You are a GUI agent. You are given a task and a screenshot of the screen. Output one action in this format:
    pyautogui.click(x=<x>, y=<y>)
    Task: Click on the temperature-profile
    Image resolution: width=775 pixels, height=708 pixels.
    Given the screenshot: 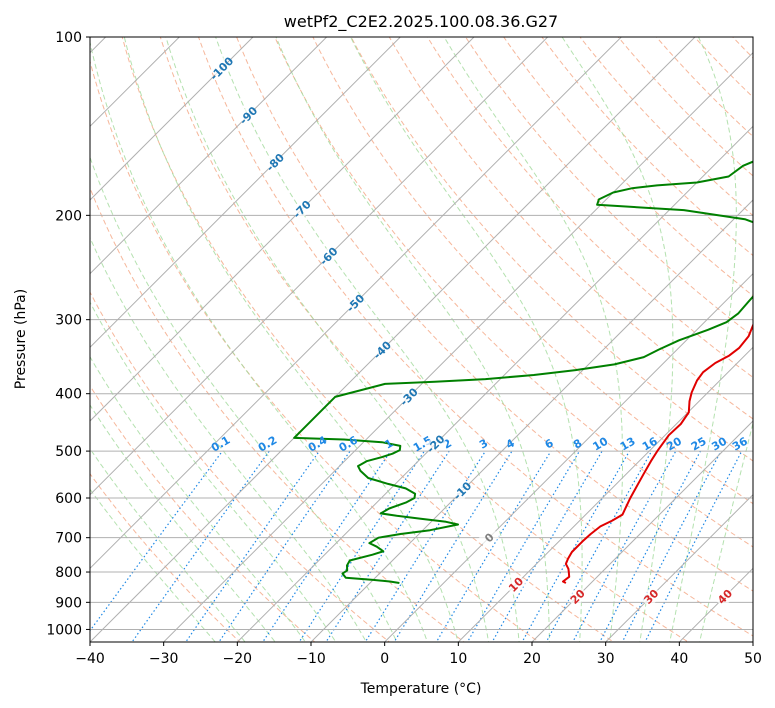 What is the action you would take?
    pyautogui.click(x=657, y=453)
    